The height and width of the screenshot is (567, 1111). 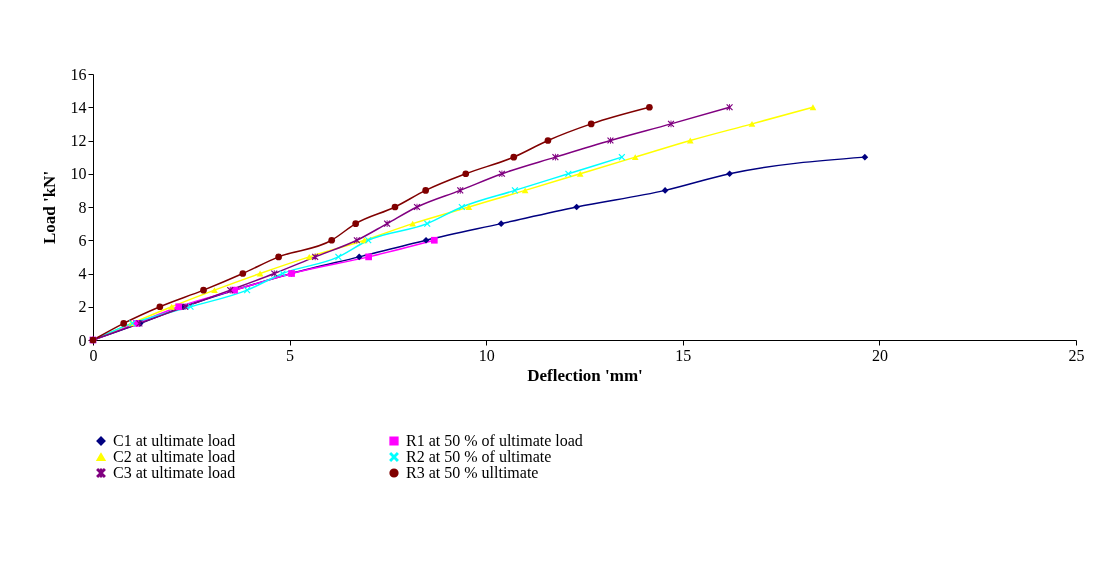 I want to click on legend-label: C3 at ultimate load, so click(x=174, y=472).